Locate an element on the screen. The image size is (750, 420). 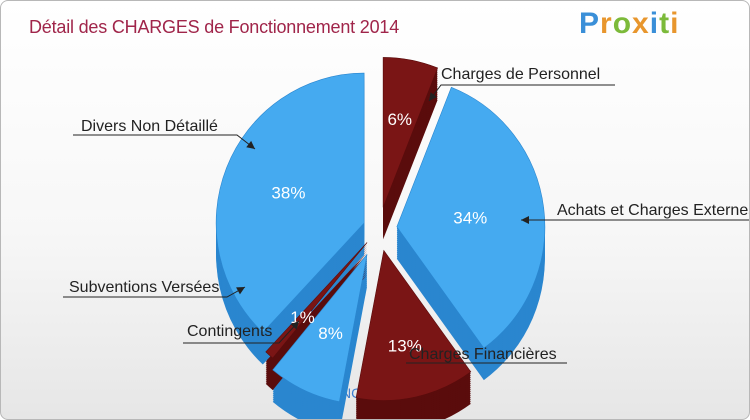
logo-letter: o is located at coordinates (622, 23).